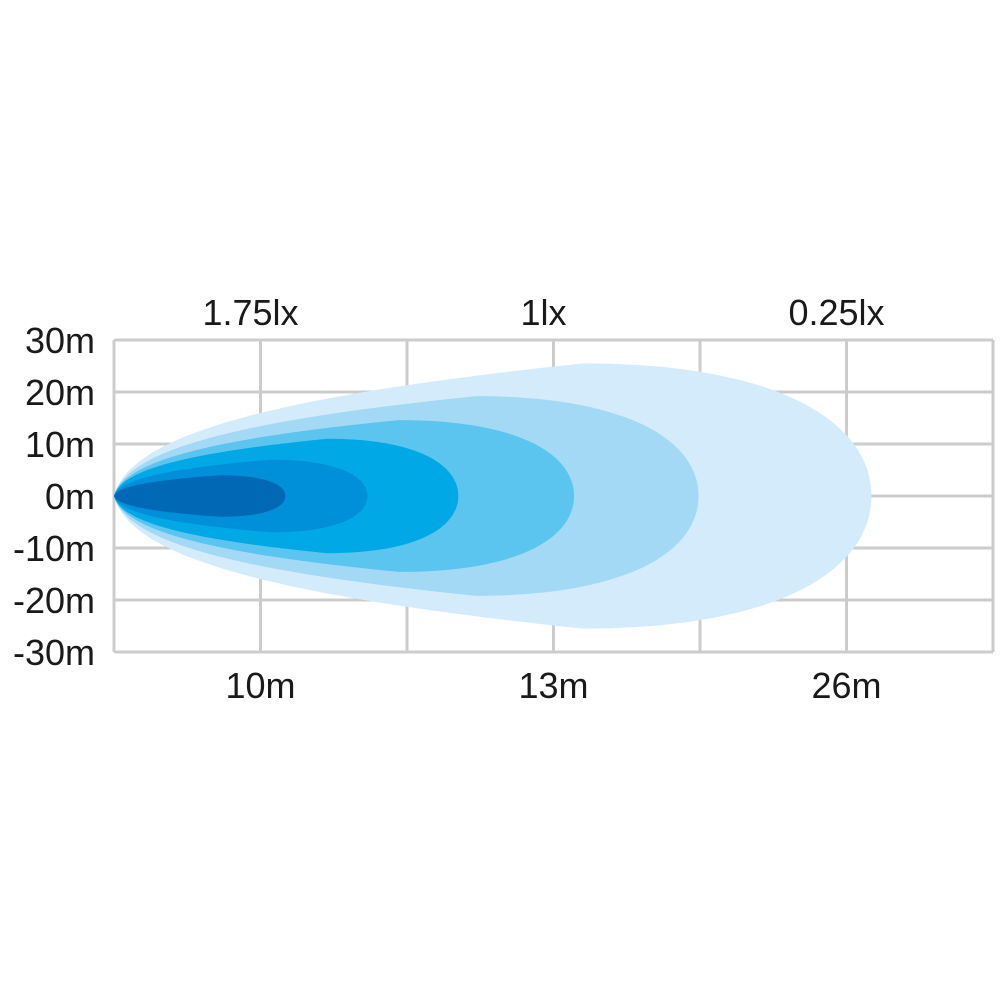 The width and height of the screenshot is (1000, 1000). What do you see at coordinates (60, 392) in the screenshot?
I see `y-tick-label: 20m` at bounding box center [60, 392].